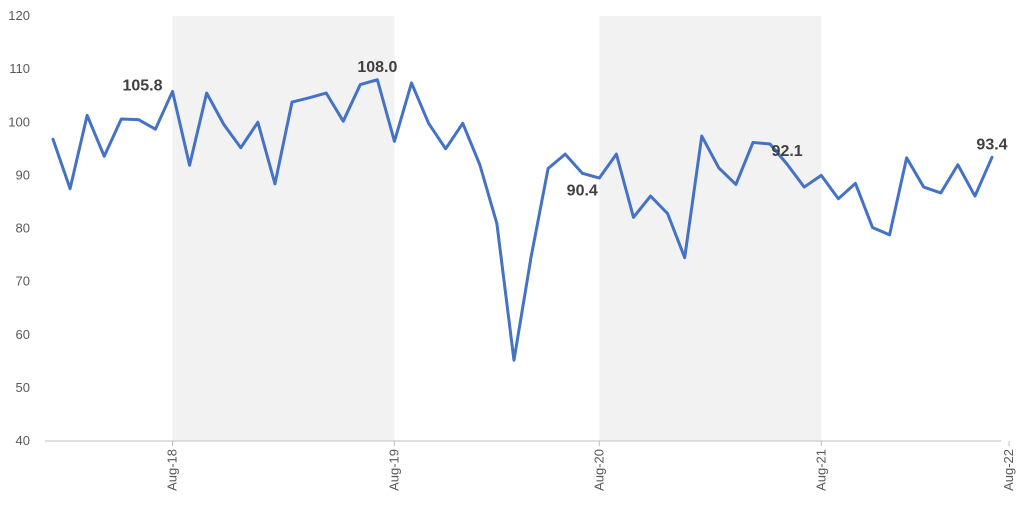  What do you see at coordinates (820, 470) in the screenshot?
I see `x-tick-label: Aug-21` at bounding box center [820, 470].